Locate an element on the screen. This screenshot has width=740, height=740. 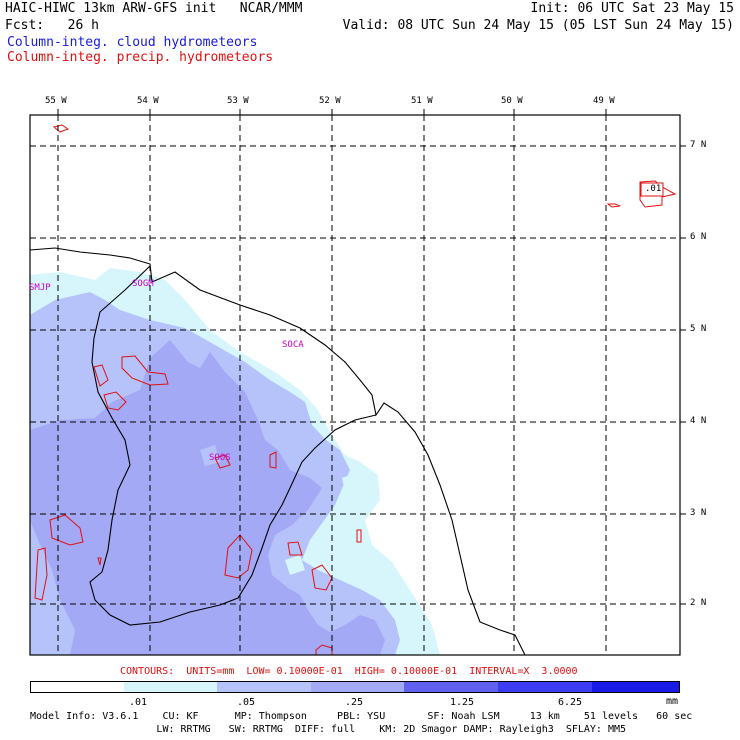
legend-cloud-hydrometeors: Column-integ. cloud hydrometeors is located at coordinates (132, 42).